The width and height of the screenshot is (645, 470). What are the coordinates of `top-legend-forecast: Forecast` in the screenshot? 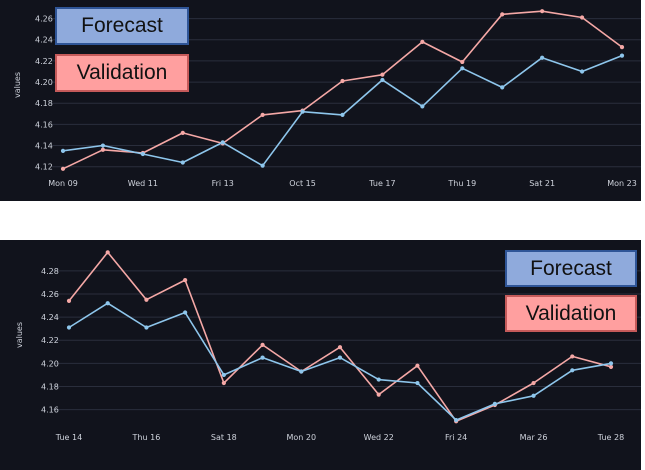 It's located at (122, 26).